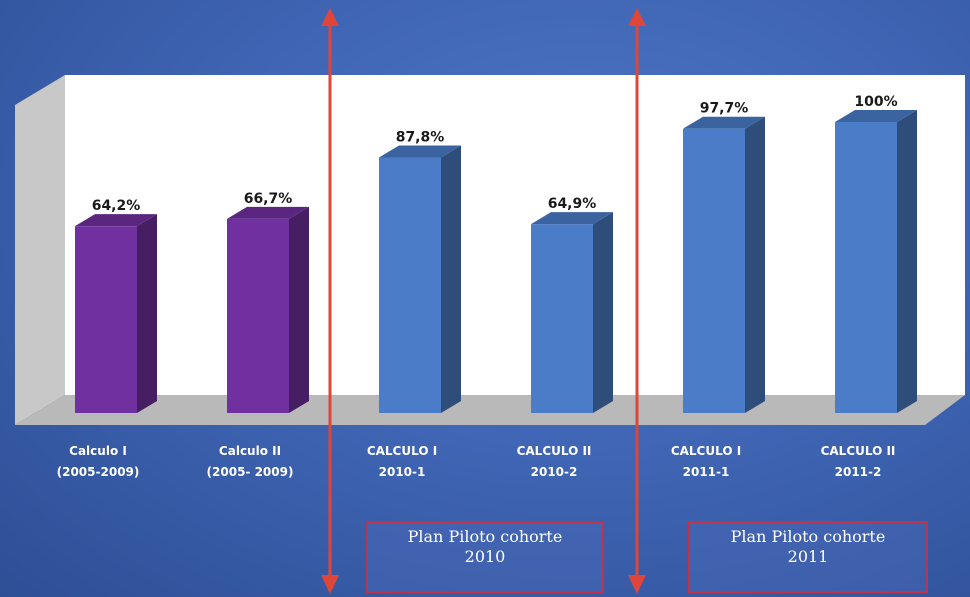 The height and width of the screenshot is (597, 970). What do you see at coordinates (250, 451) in the screenshot?
I see `category-label-2-line-1: Calculo II` at bounding box center [250, 451].